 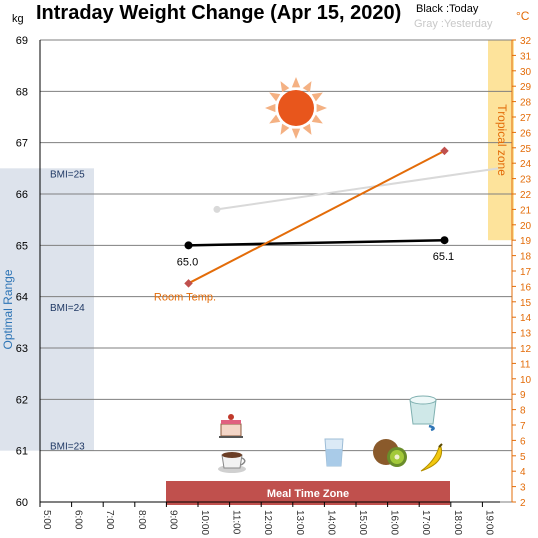 I want to click on x-tick-label: 18:00, so click(x=457, y=522).